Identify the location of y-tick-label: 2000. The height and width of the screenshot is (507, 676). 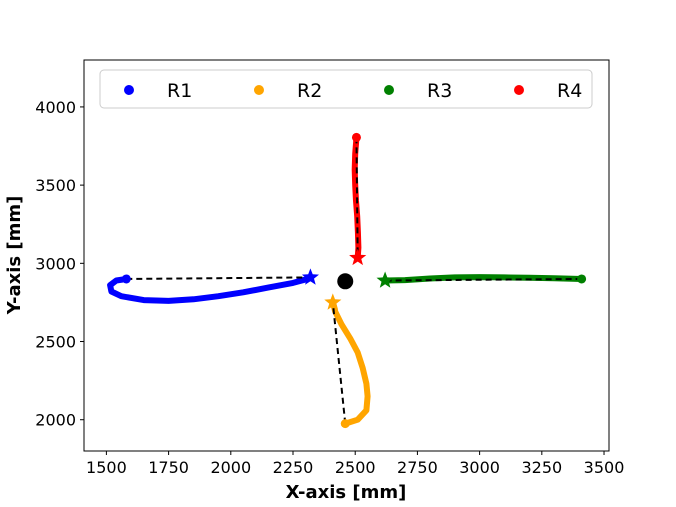
(55, 420).